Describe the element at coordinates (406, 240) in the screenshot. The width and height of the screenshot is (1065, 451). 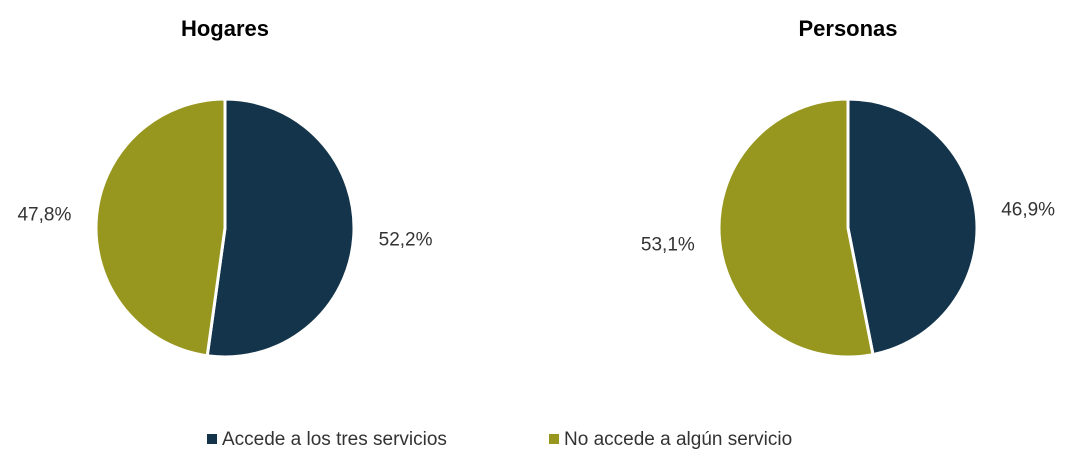
I see `value-label: 52,2%` at that location.